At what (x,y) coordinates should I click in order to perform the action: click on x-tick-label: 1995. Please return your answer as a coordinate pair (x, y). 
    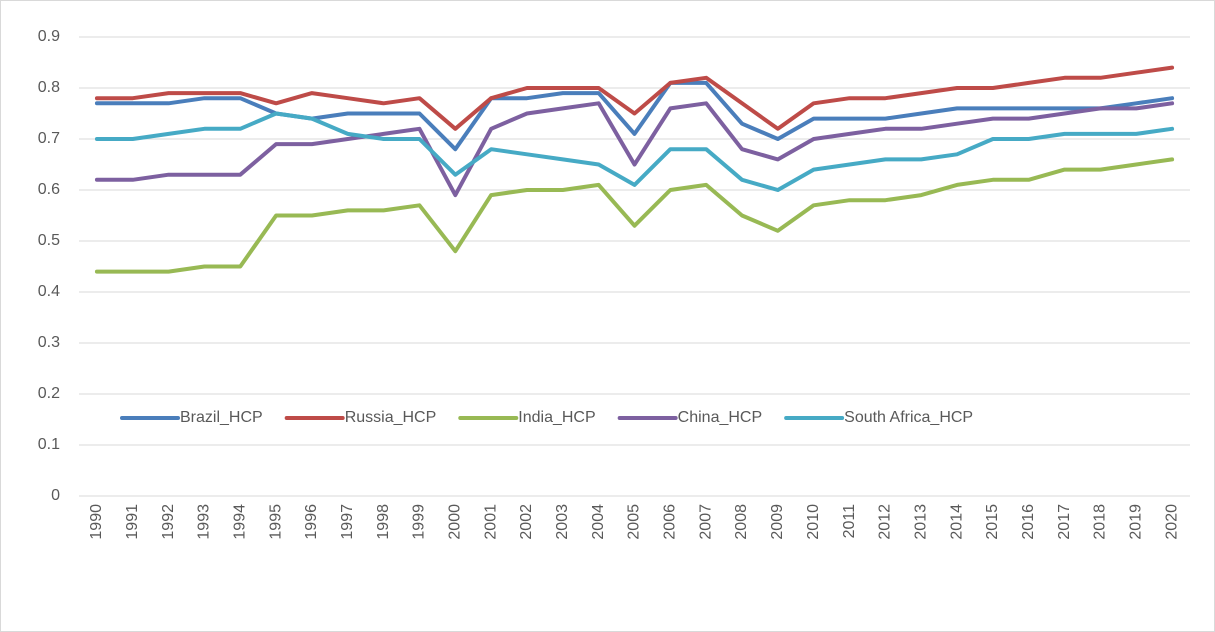
    Looking at the image, I should click on (275, 522).